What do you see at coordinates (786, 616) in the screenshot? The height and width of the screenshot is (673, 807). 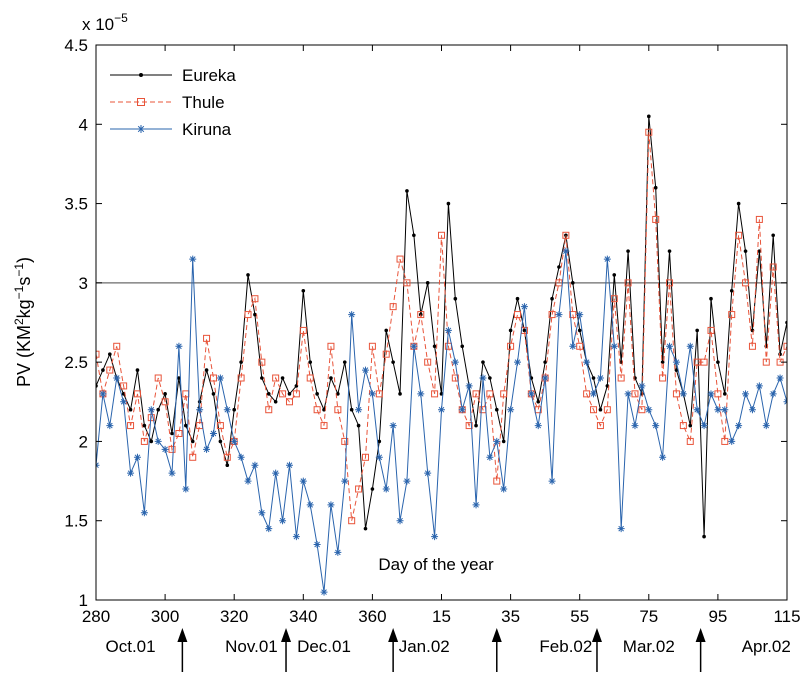 I see `x-tick-label: 115` at bounding box center [786, 616].